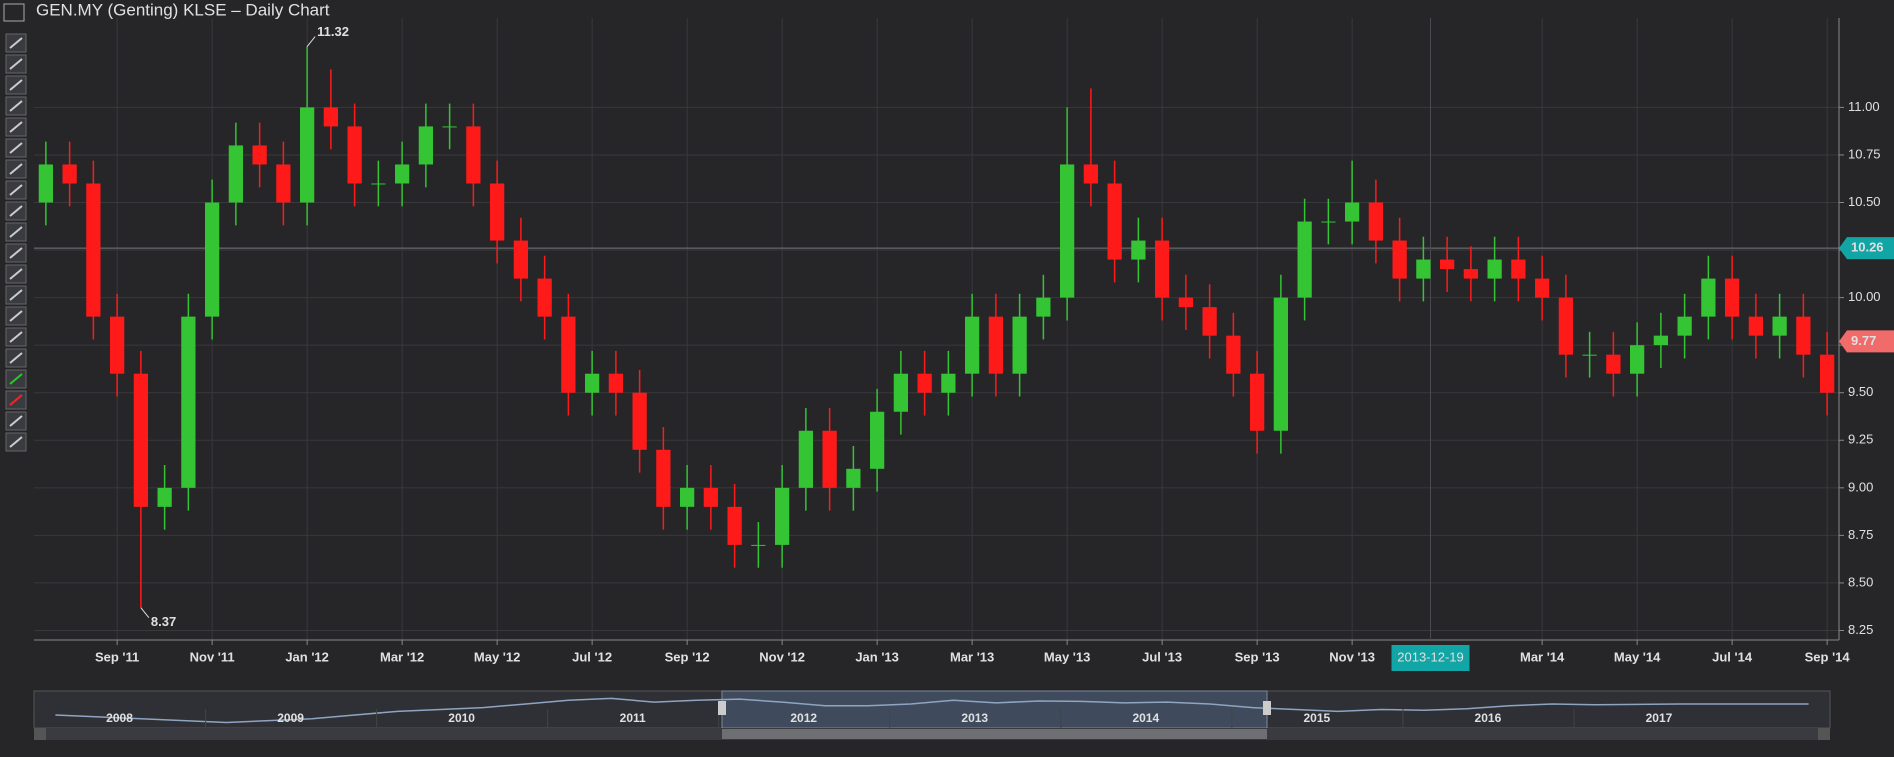  I want to click on scrollbar-thumb, so click(994, 734).